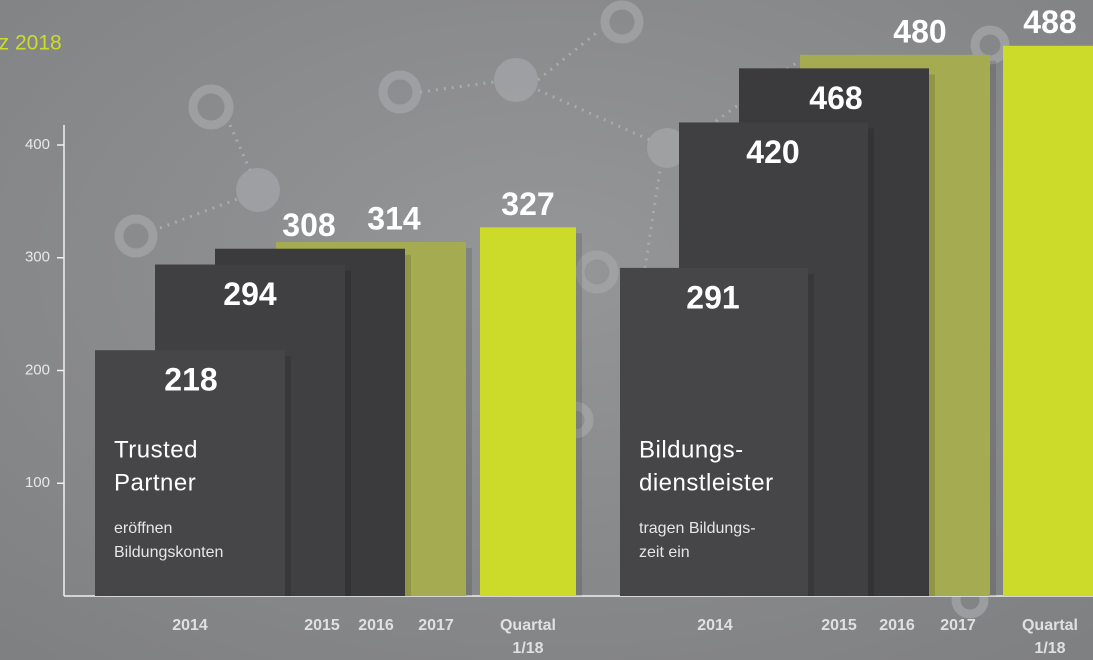  Describe the element at coordinates (697, 528) in the screenshot. I see `group-description: tragen Bildungs-` at that location.